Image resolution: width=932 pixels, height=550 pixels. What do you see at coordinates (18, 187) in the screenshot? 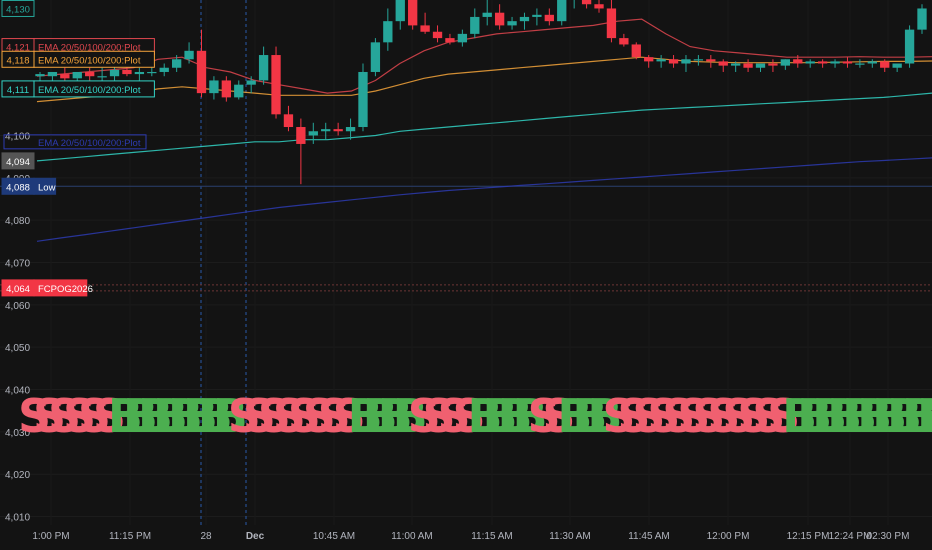
I see `price-tag-value: 4,088` at bounding box center [18, 187].